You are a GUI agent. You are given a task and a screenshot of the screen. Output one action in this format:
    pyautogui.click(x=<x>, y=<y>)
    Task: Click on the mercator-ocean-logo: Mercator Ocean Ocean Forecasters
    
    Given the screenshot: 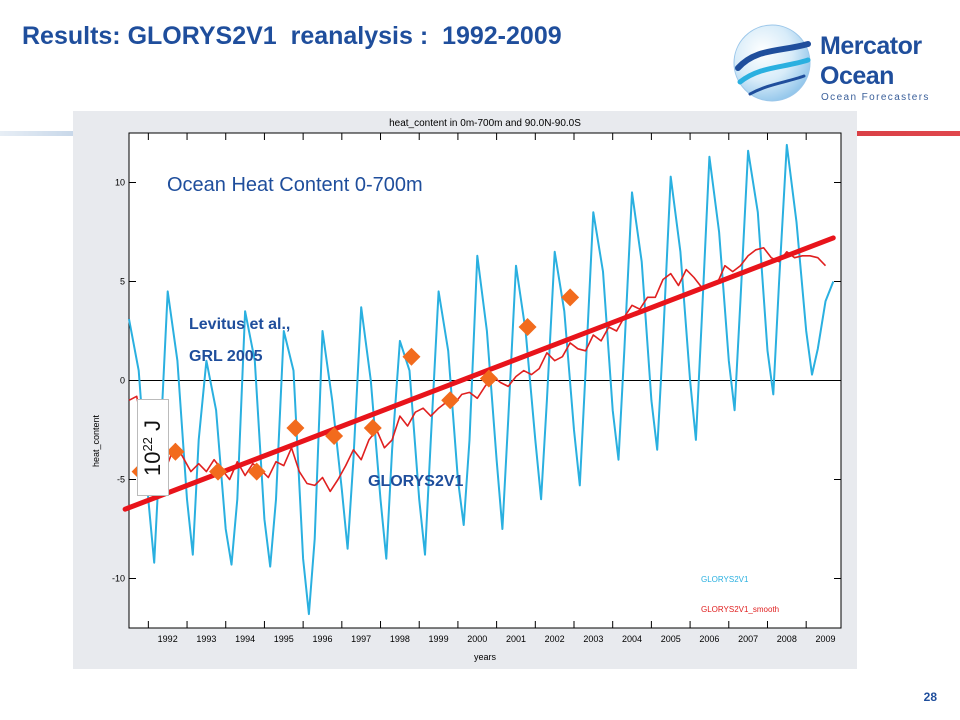 What is the action you would take?
    pyautogui.click(x=839, y=64)
    